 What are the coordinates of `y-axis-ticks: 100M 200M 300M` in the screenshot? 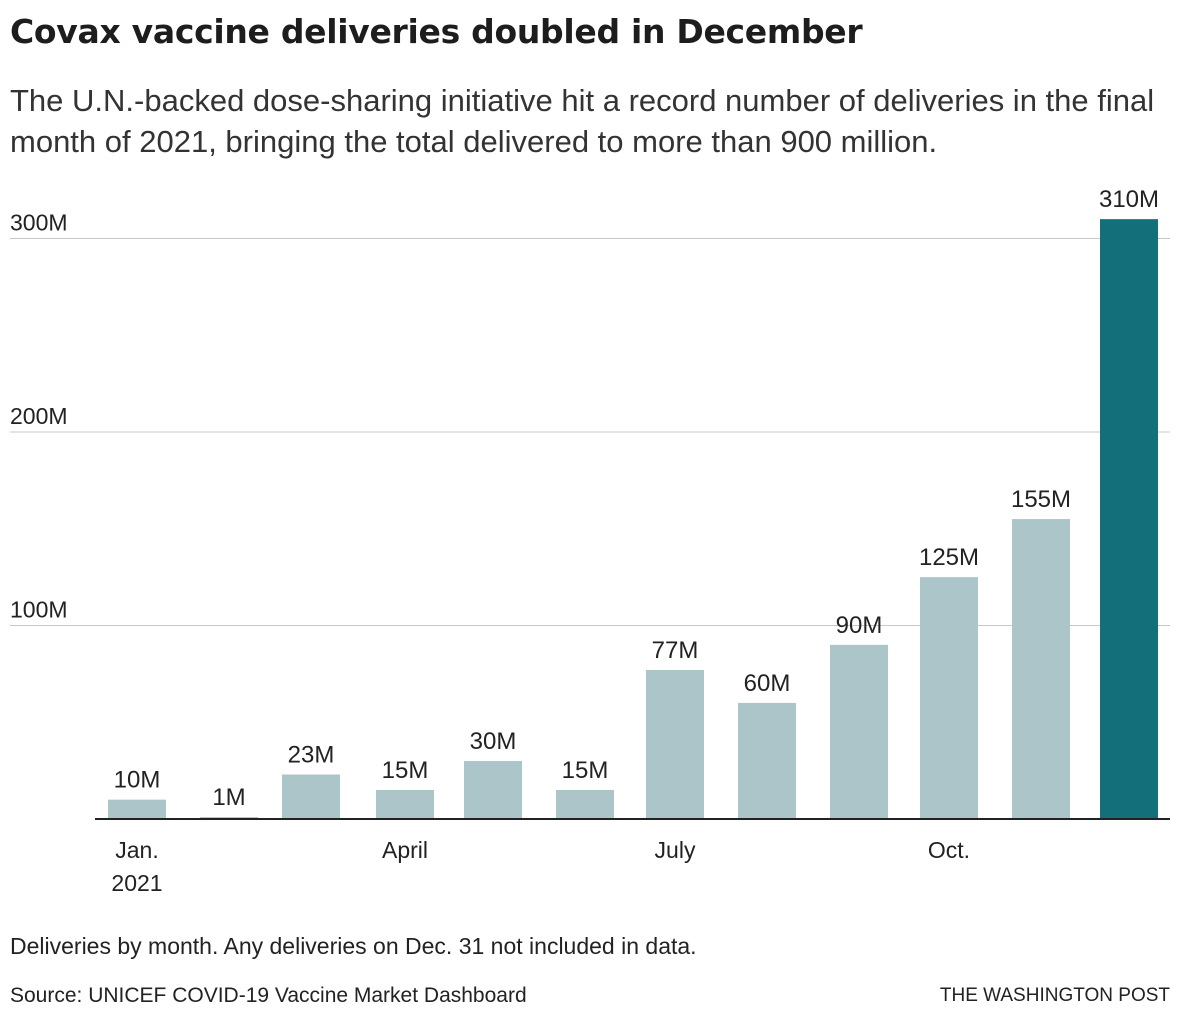 It's located at (39, 416).